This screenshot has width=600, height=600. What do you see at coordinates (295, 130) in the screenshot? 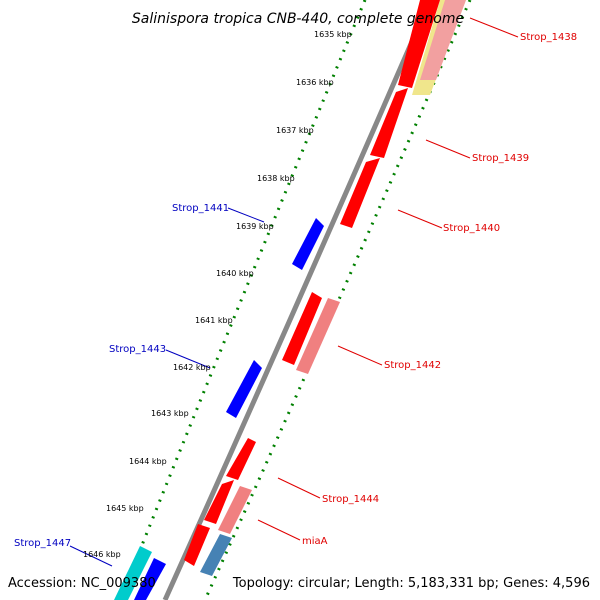
I see `kbp-label-1637: 1637 kbp` at bounding box center [295, 130].